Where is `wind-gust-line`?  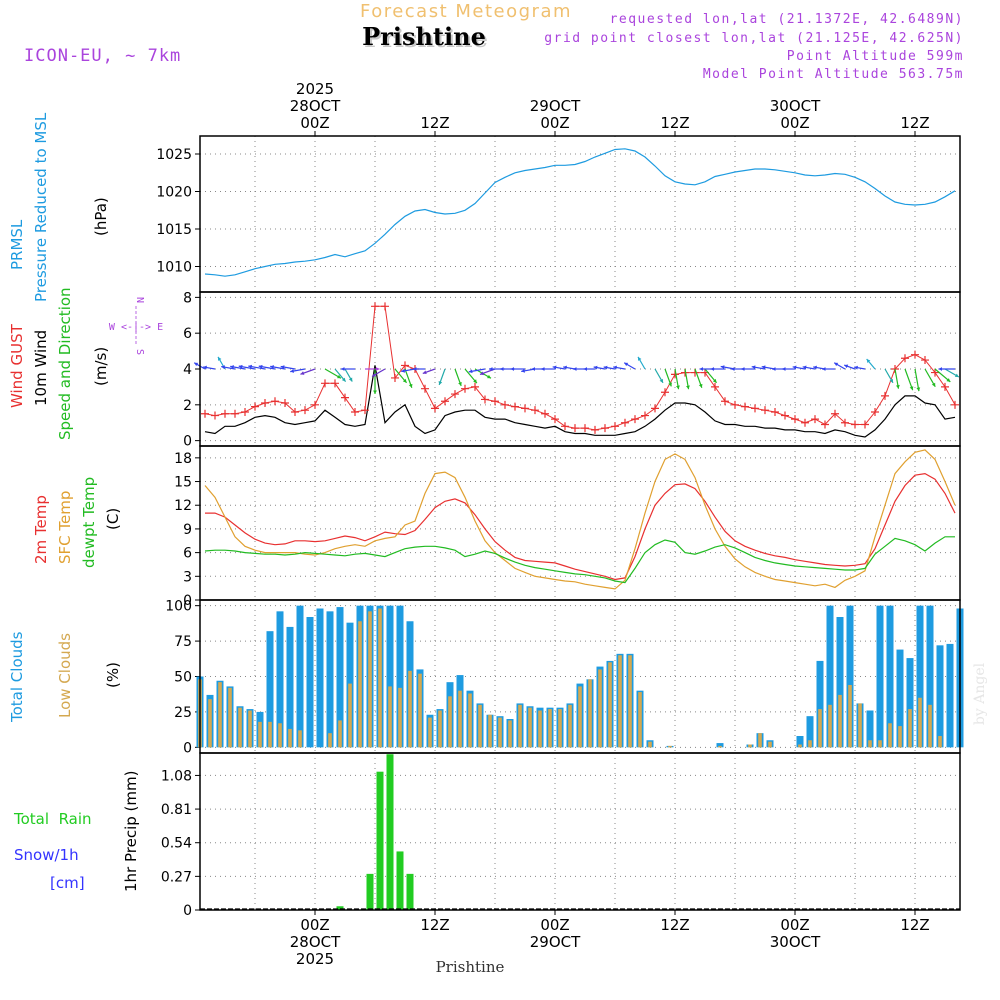 wind-gust-line is located at coordinates (580, 368).